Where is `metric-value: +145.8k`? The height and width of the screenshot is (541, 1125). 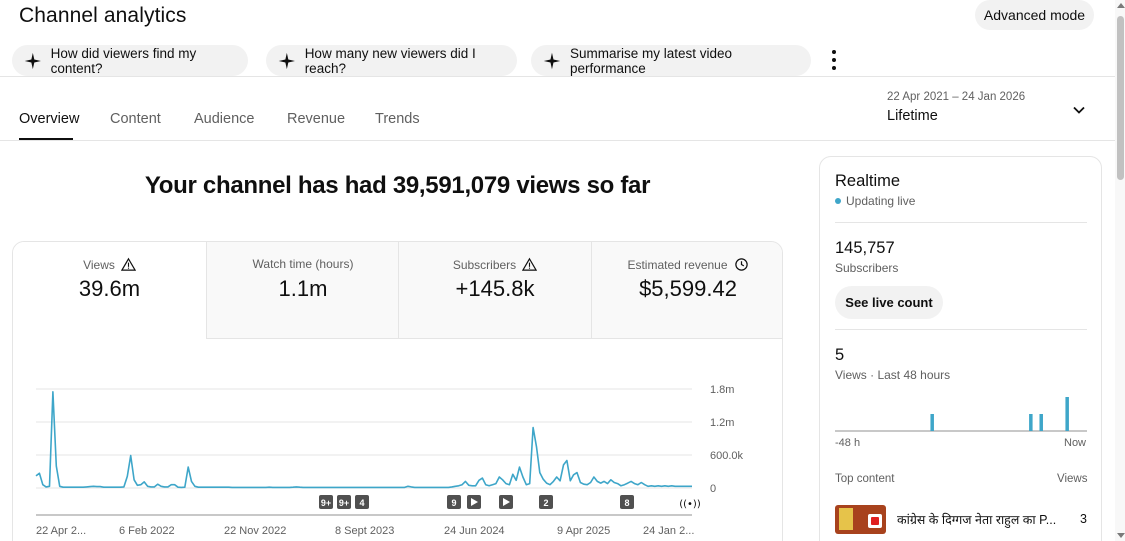 metric-value: +145.8k is located at coordinates (495, 288).